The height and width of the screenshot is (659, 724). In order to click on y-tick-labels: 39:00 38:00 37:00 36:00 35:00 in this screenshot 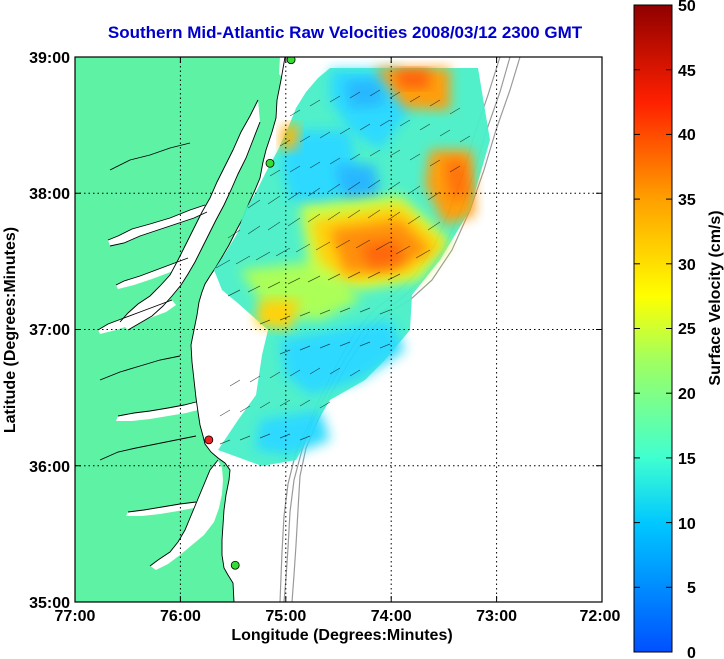, I will do `click(49, 331)`.